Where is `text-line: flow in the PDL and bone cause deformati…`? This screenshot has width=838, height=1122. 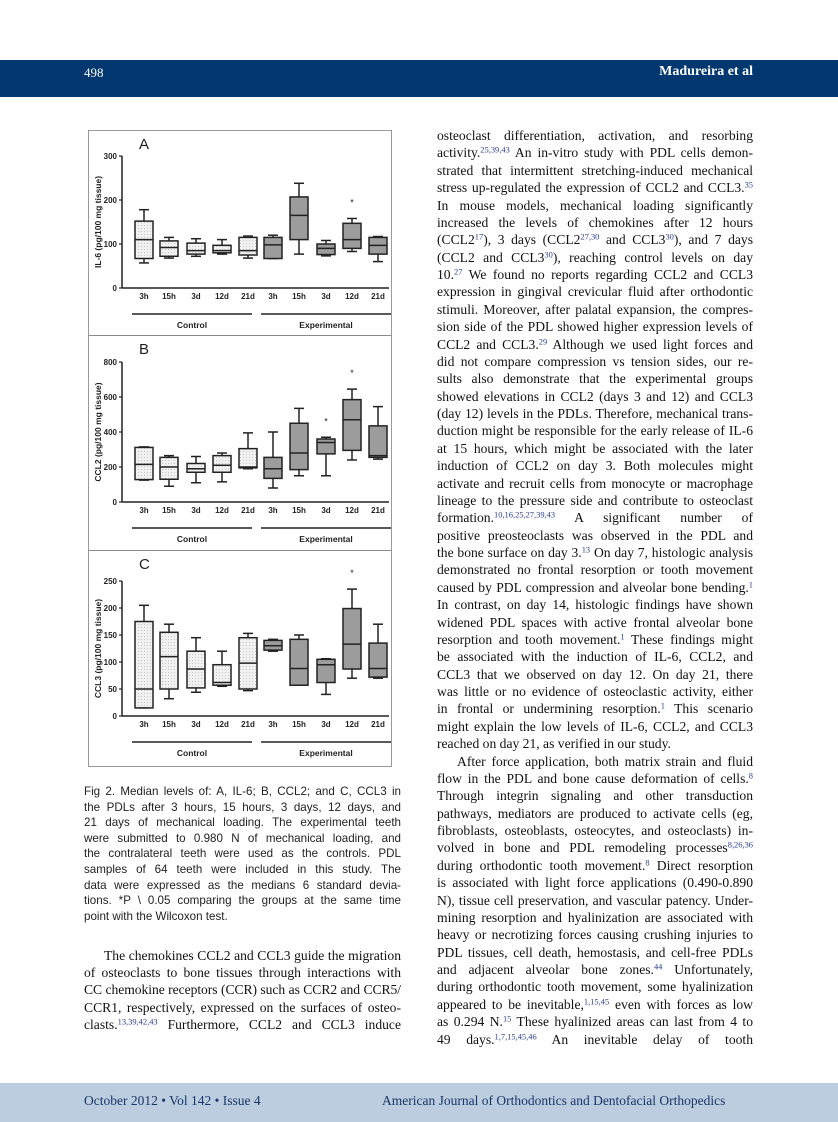
text-line: flow in the PDL and bone cause deformati… is located at coordinates (595, 778).